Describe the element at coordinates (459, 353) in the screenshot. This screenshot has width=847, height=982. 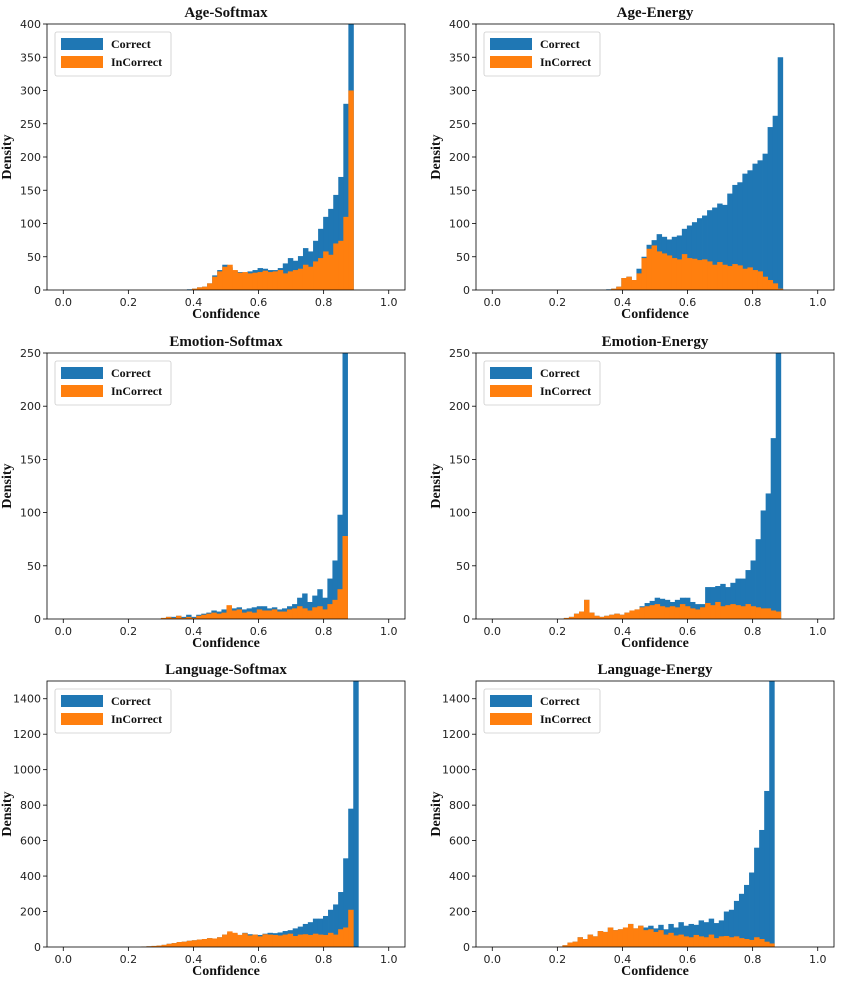
I see `y-tick-label: 250` at that location.